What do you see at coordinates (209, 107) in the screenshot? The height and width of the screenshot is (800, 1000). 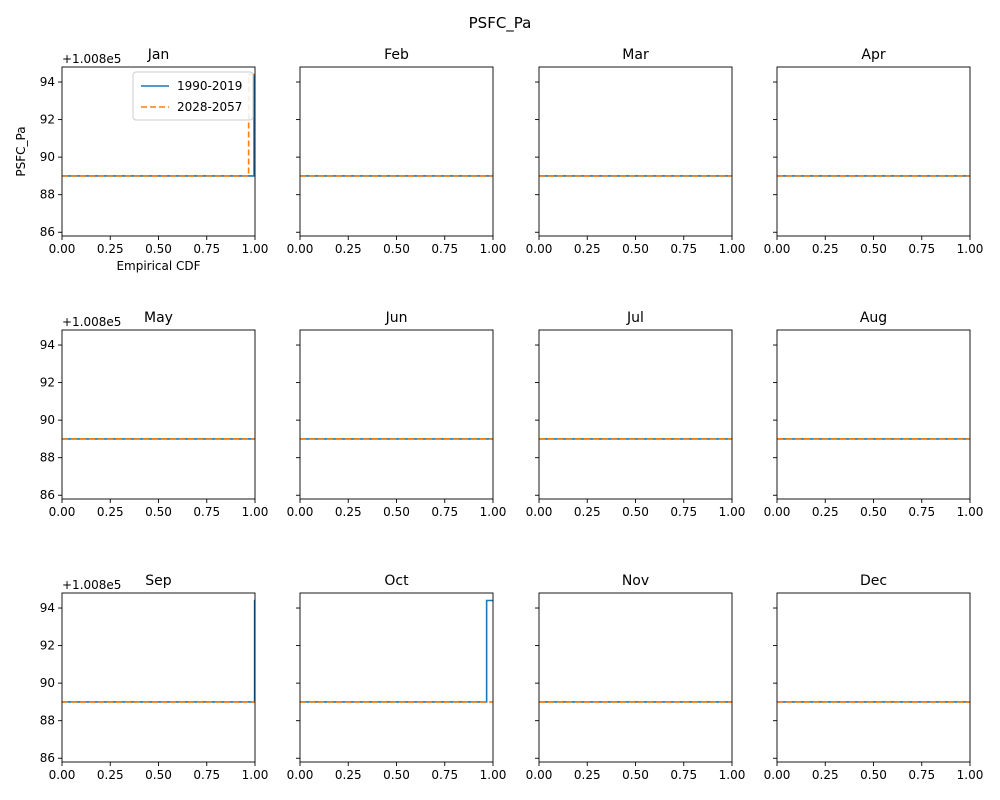 I see `legend-label: 2028-2057` at bounding box center [209, 107].